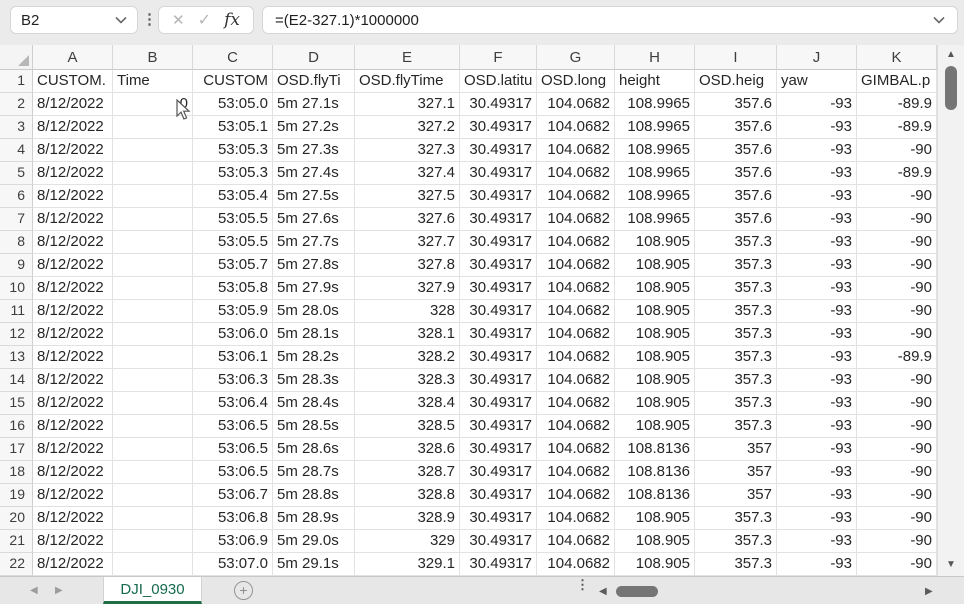 The width and height of the screenshot is (964, 604). Describe the element at coordinates (655, 196) in the screenshot. I see `cell-H6: 108.9965` at that location.